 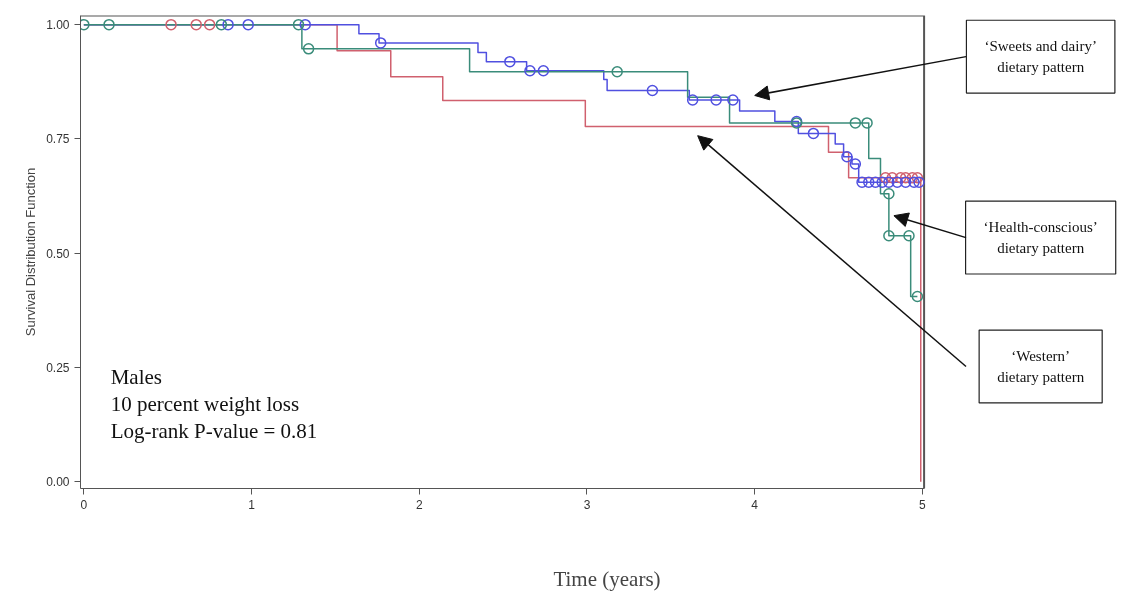 I want to click on annotation: Log-rank P-value = 0.81, so click(x=214, y=431).